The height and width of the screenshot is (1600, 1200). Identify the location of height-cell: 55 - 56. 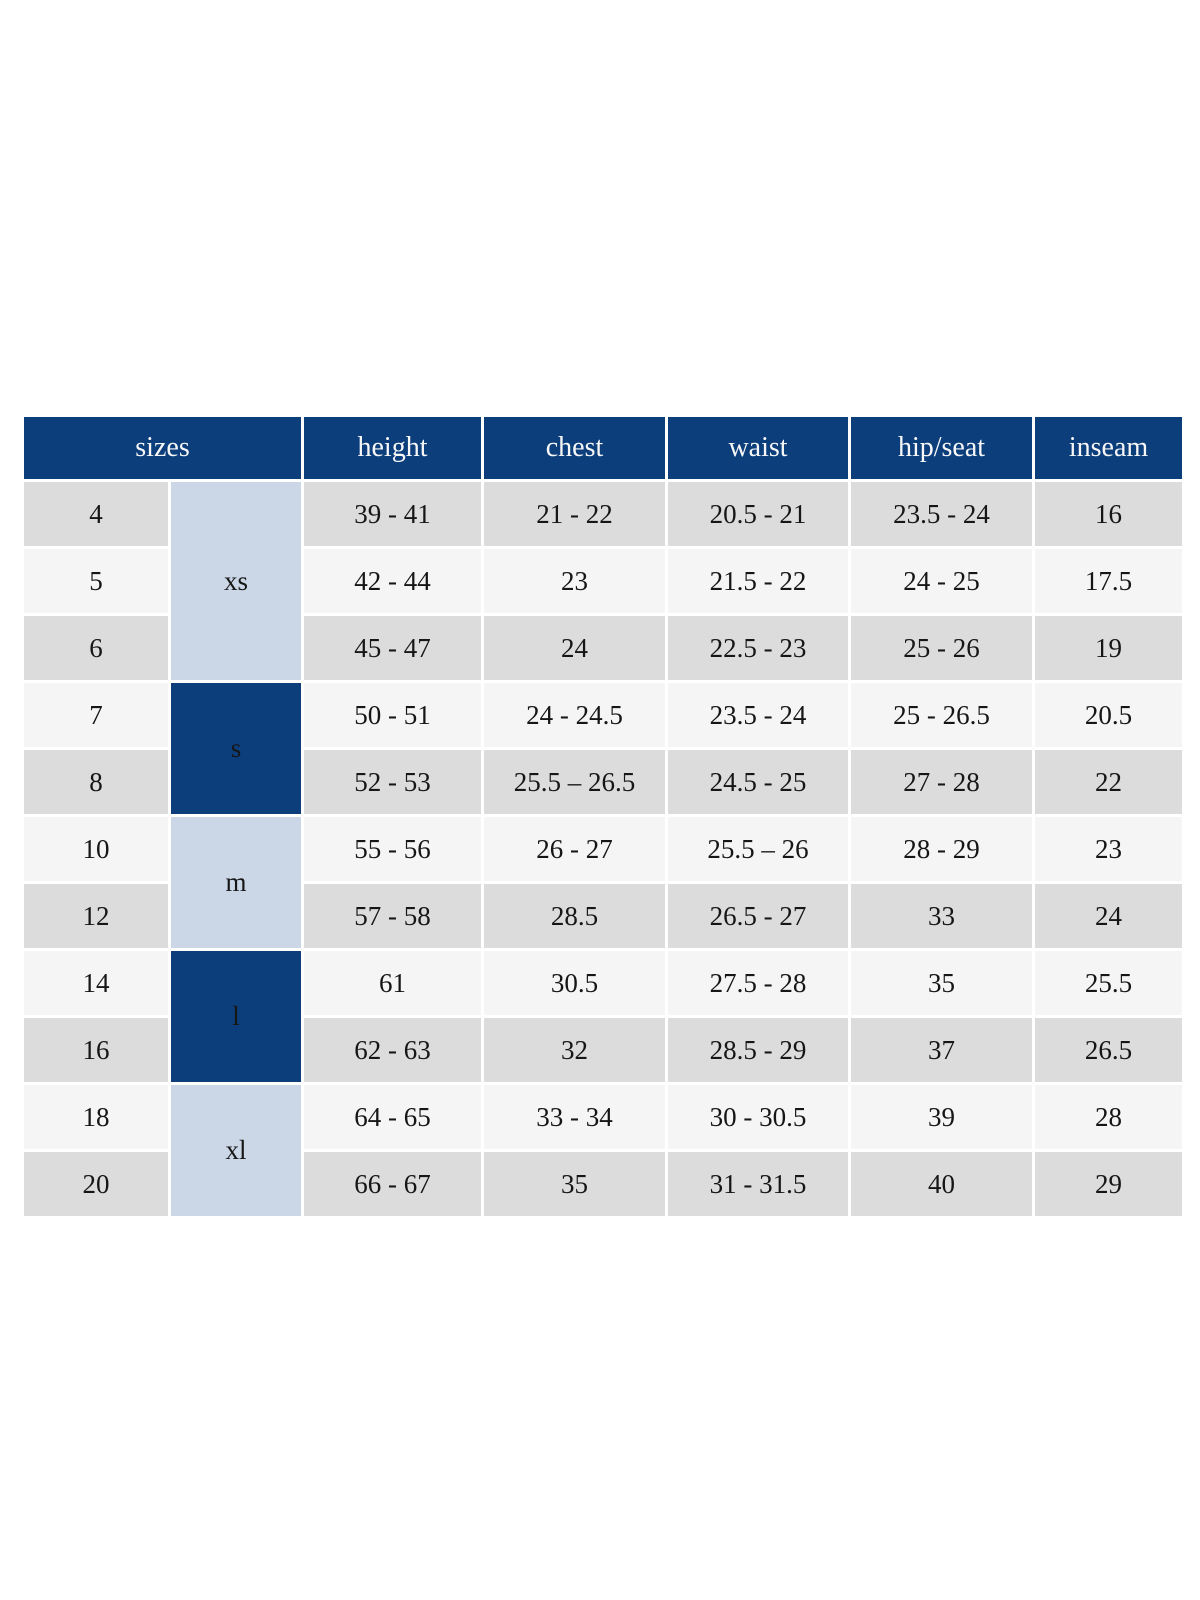
(392, 849).